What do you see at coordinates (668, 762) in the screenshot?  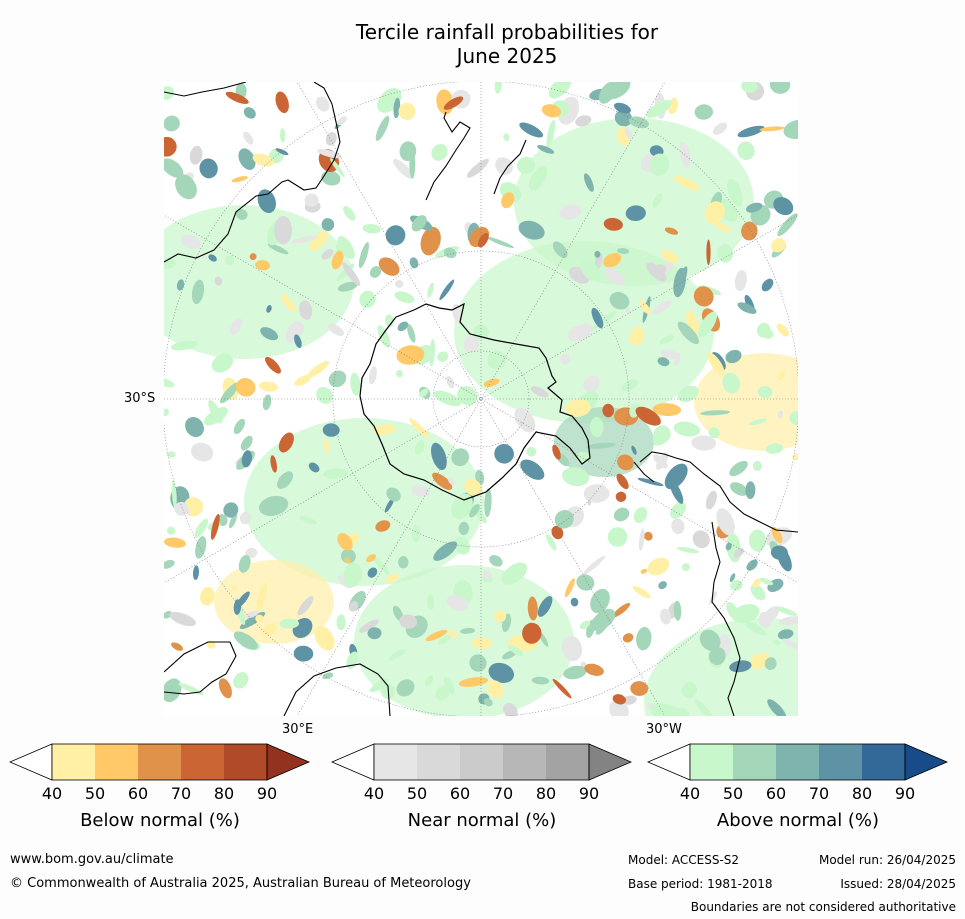 I see `colorbar-min-cap` at bounding box center [668, 762].